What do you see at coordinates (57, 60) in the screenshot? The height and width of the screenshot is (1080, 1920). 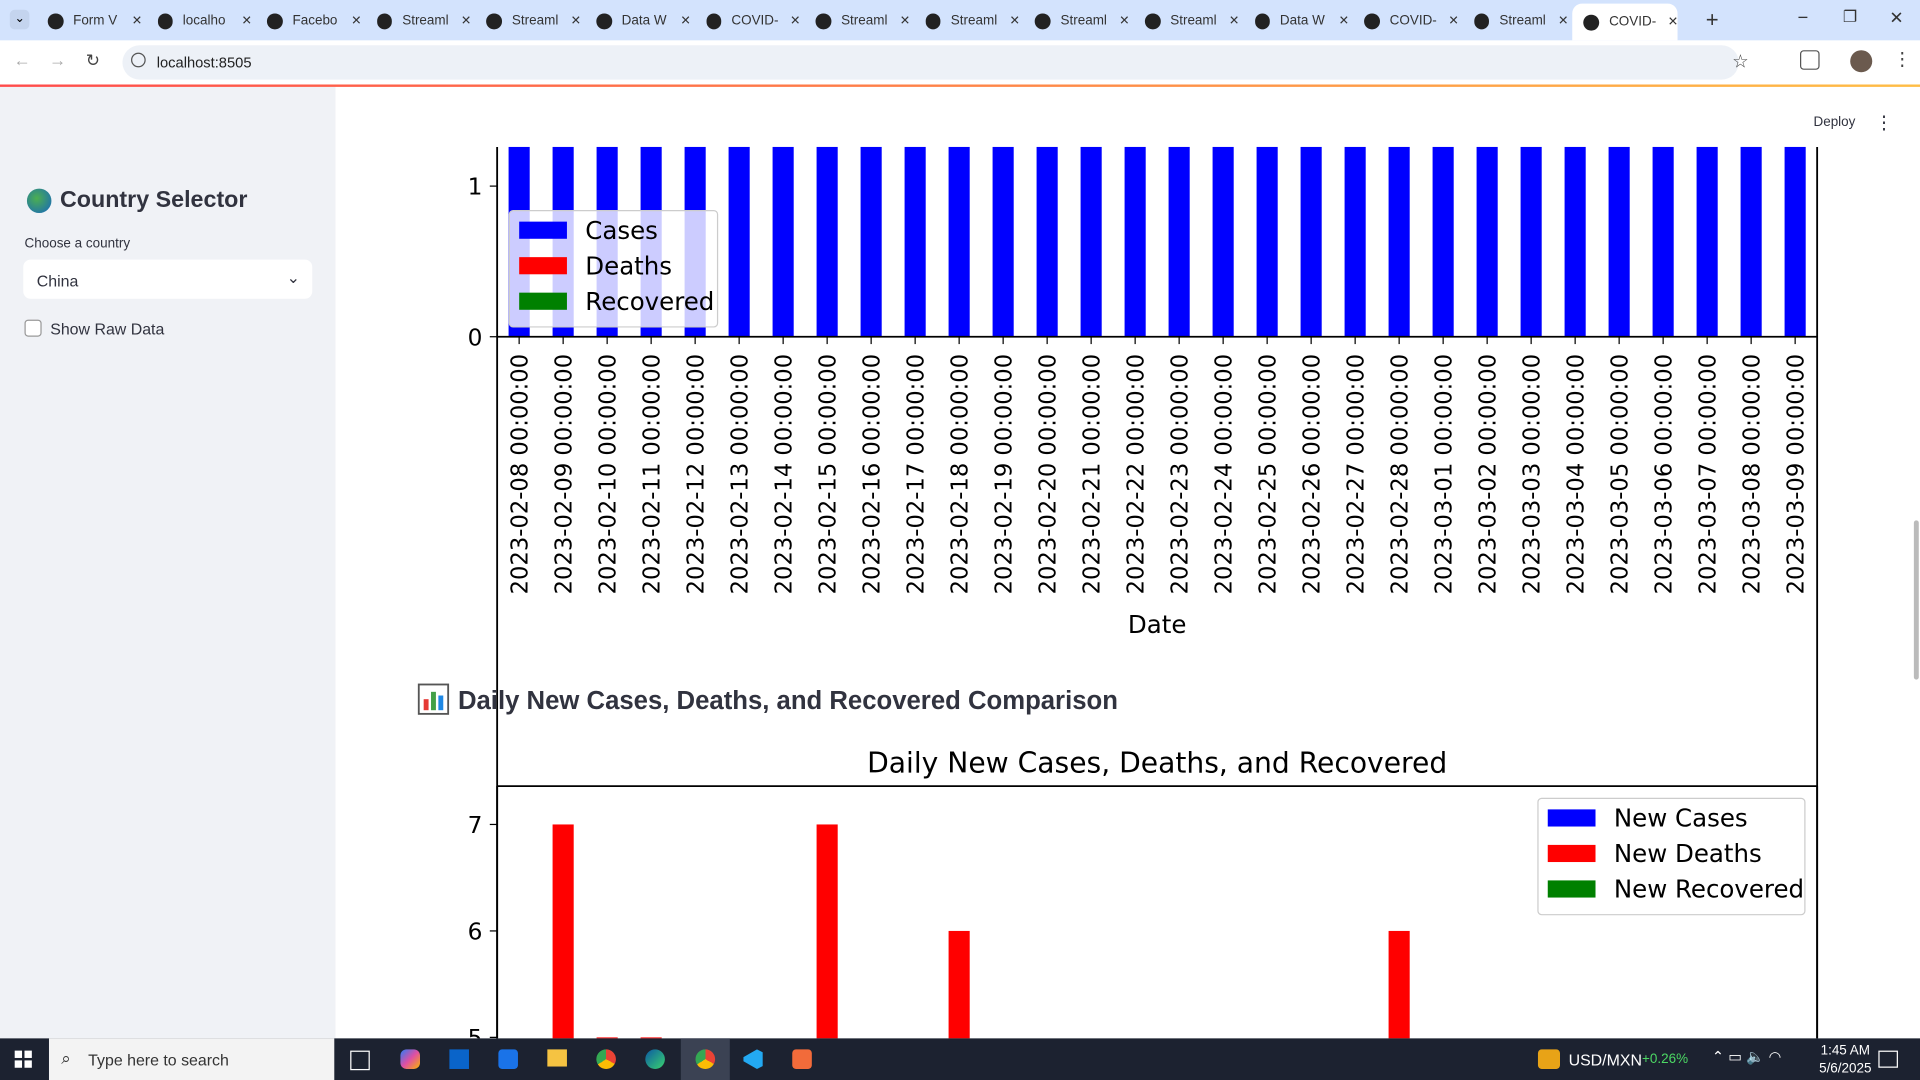 I see `forward: →` at bounding box center [57, 60].